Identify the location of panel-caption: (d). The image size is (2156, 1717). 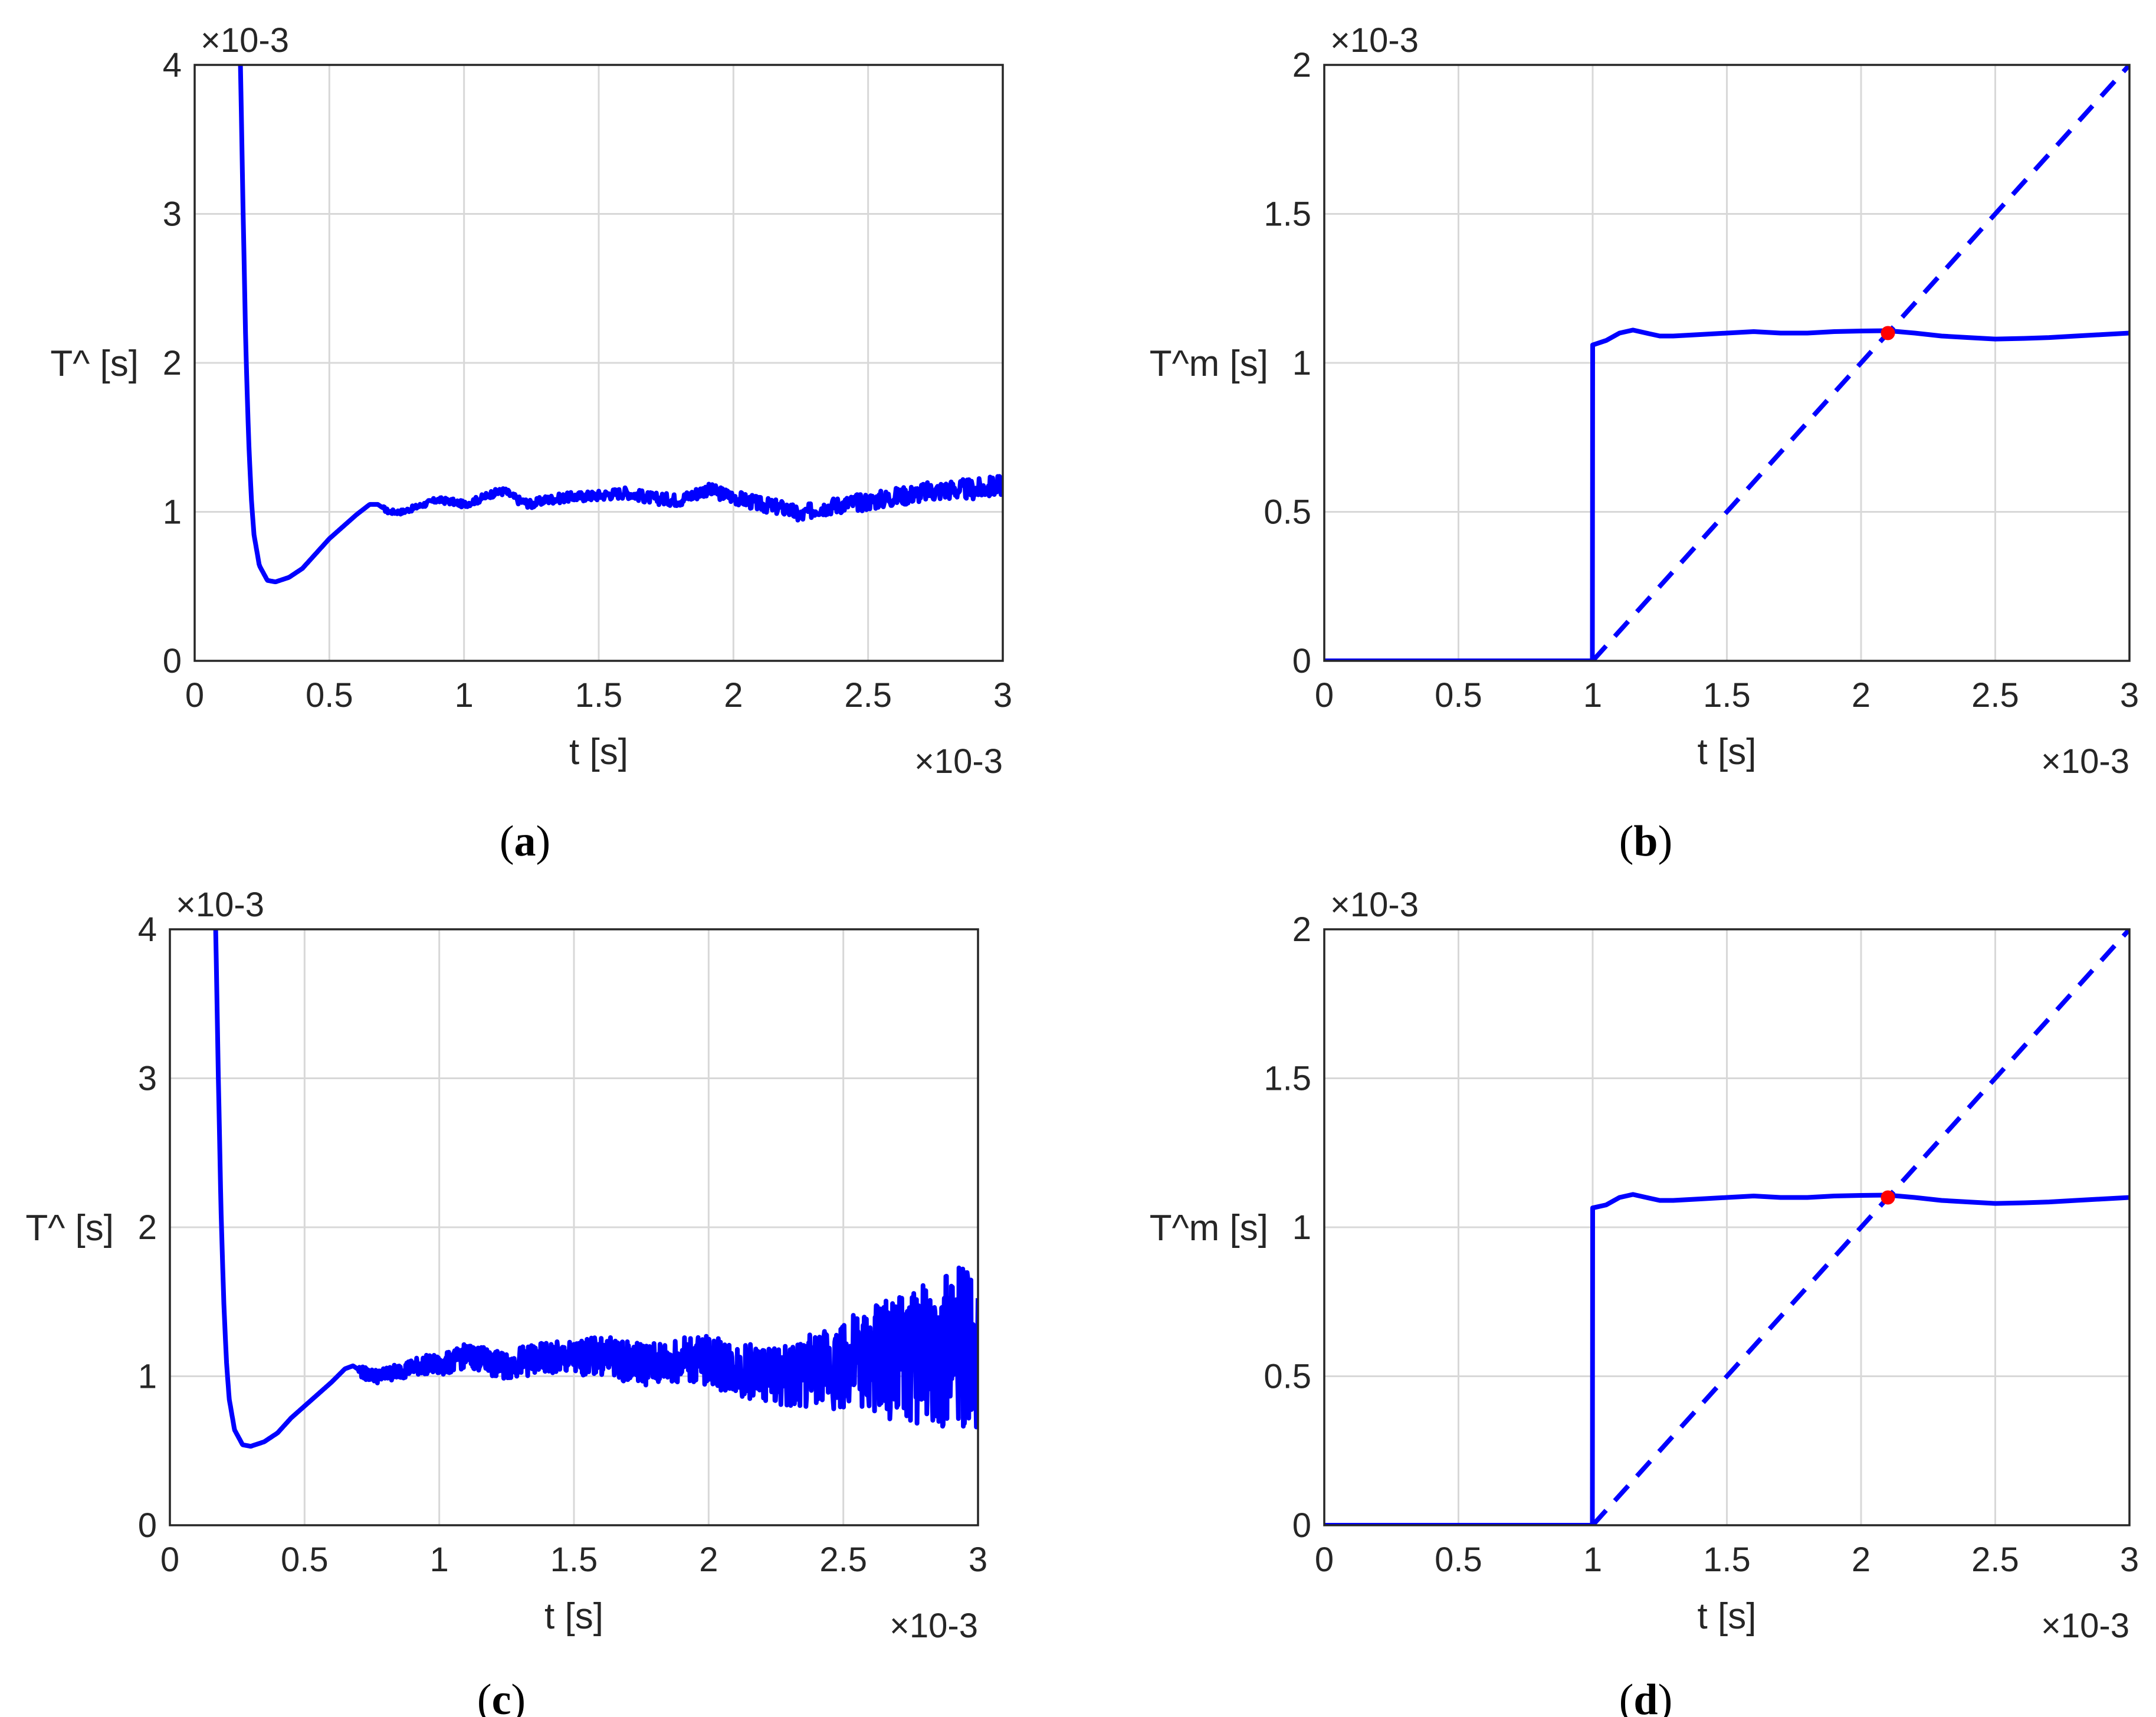
(1646, 1696).